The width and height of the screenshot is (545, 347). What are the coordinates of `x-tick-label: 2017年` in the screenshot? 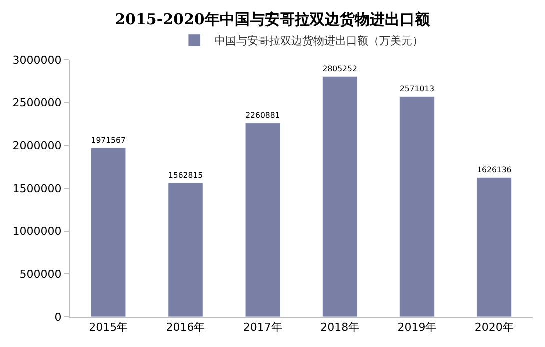 It's located at (262, 327).